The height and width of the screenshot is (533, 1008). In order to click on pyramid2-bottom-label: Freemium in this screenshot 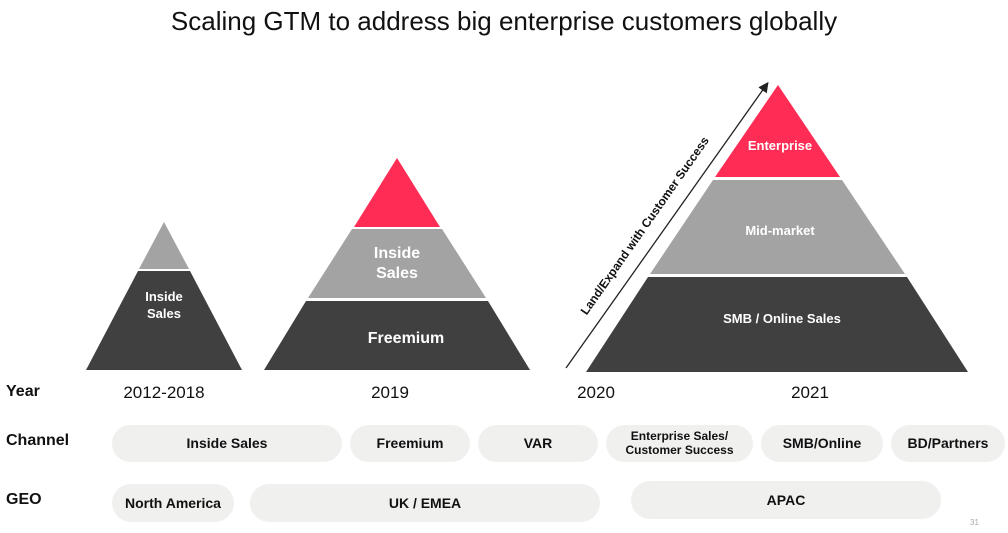, I will do `click(406, 338)`.